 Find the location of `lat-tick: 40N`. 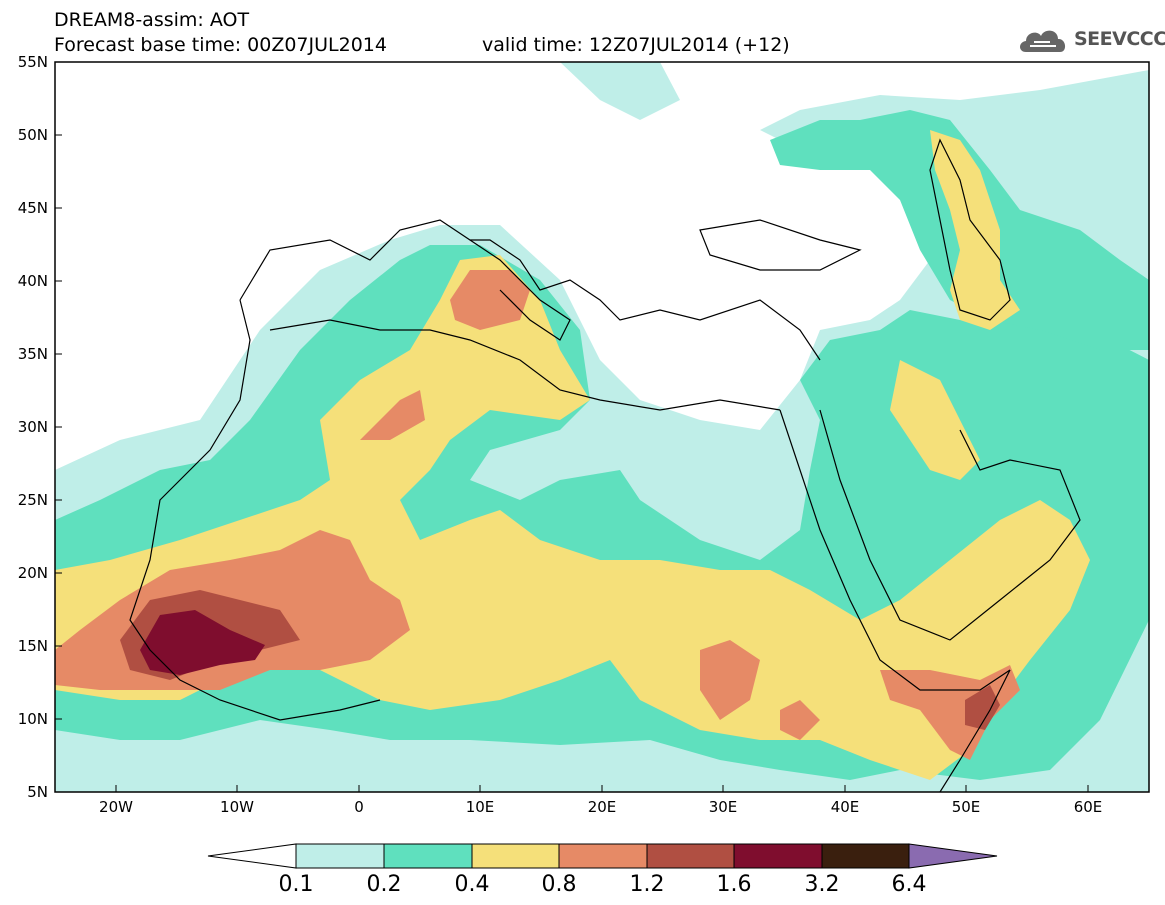

lat-tick: 40N is located at coordinates (40, 281).